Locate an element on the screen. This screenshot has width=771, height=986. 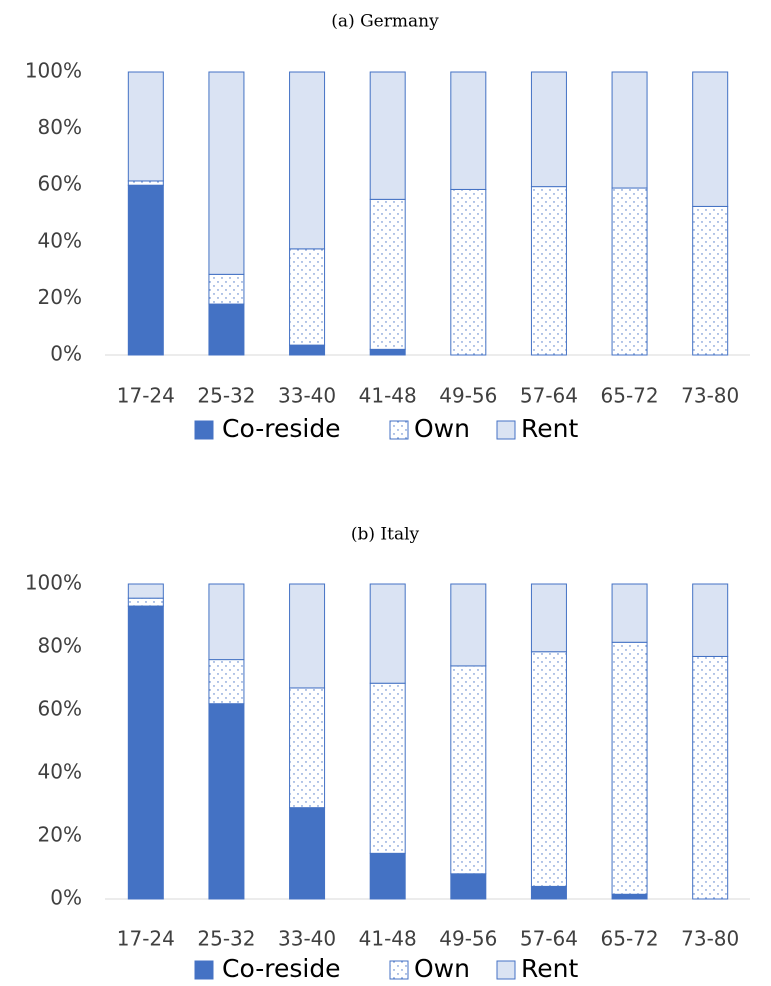
chart-title: (a) Germany is located at coordinates (385, 22).